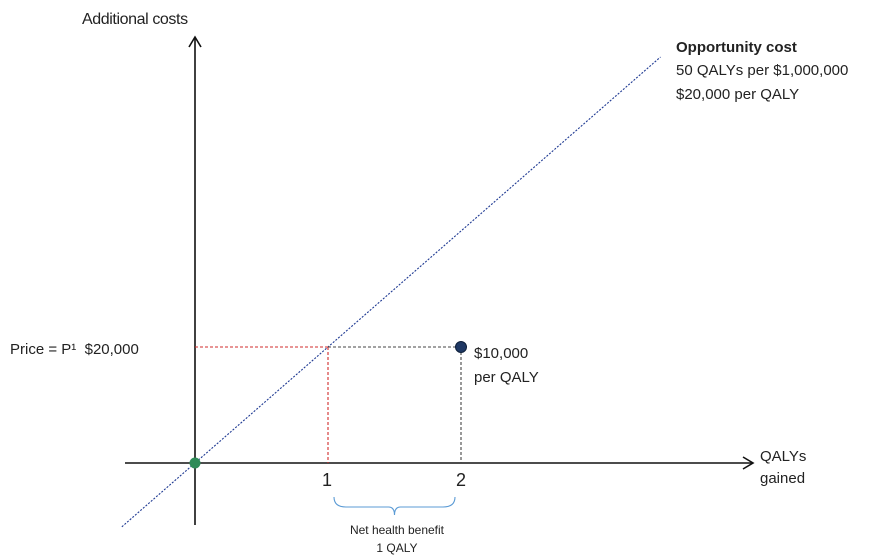 The height and width of the screenshot is (559, 876). What do you see at coordinates (396, 548) in the screenshot?
I see `net-health-benefit-label-2: 1 QALY` at bounding box center [396, 548].